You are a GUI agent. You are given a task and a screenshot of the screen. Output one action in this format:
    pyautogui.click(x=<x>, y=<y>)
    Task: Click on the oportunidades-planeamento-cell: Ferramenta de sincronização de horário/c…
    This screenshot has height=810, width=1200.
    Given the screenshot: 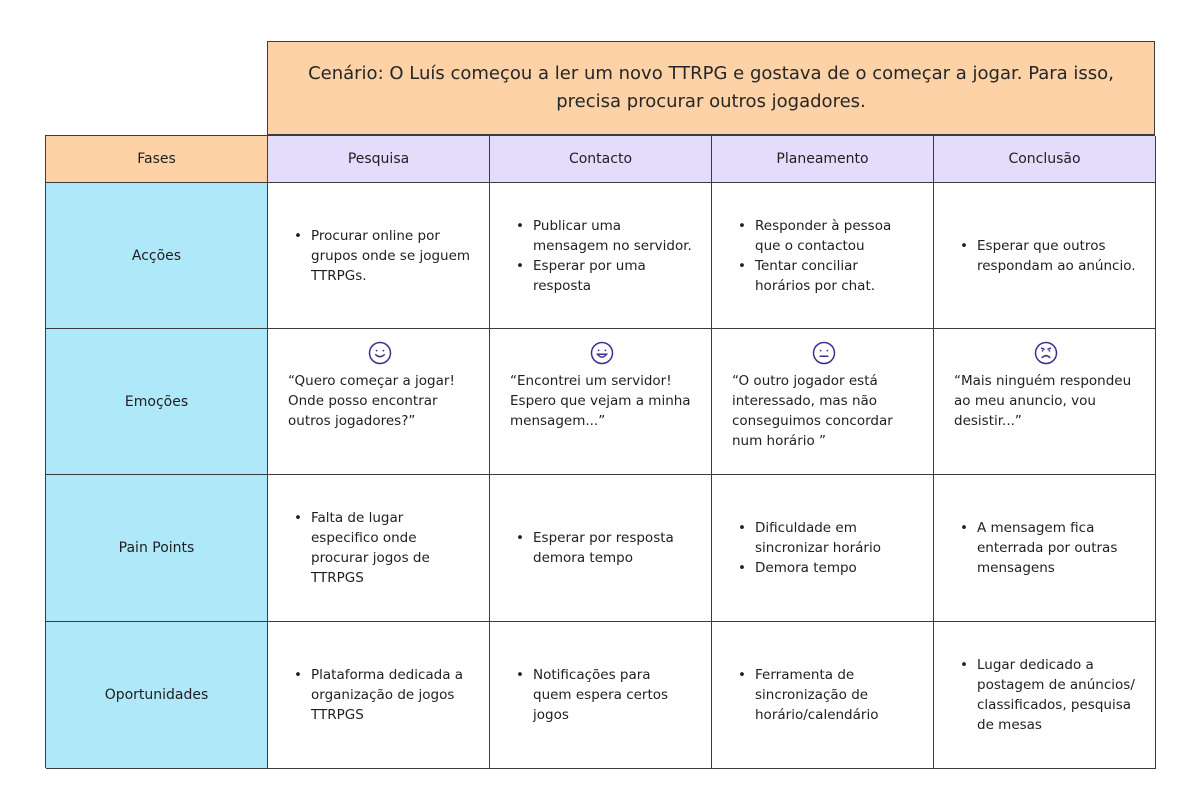 What is the action you would take?
    pyautogui.click(x=823, y=695)
    